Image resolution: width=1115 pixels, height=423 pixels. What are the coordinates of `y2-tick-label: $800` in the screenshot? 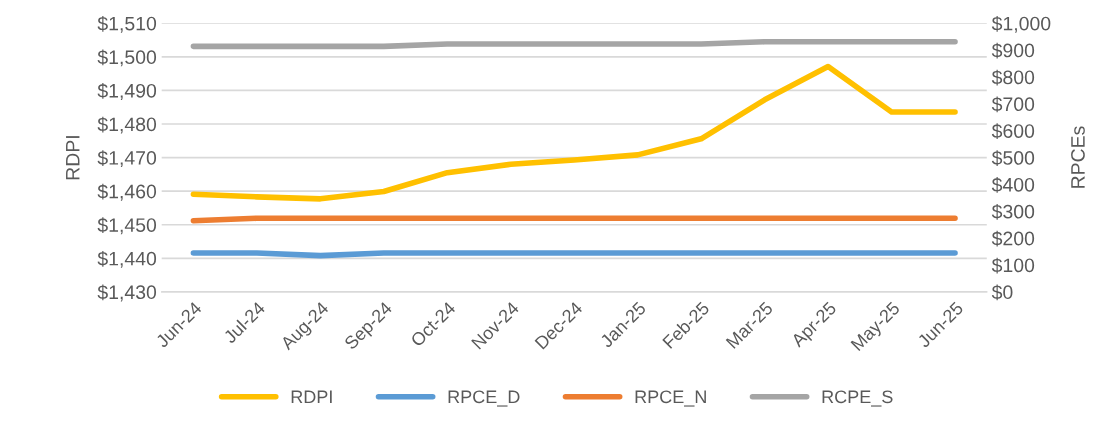 It's located at (1013, 77).